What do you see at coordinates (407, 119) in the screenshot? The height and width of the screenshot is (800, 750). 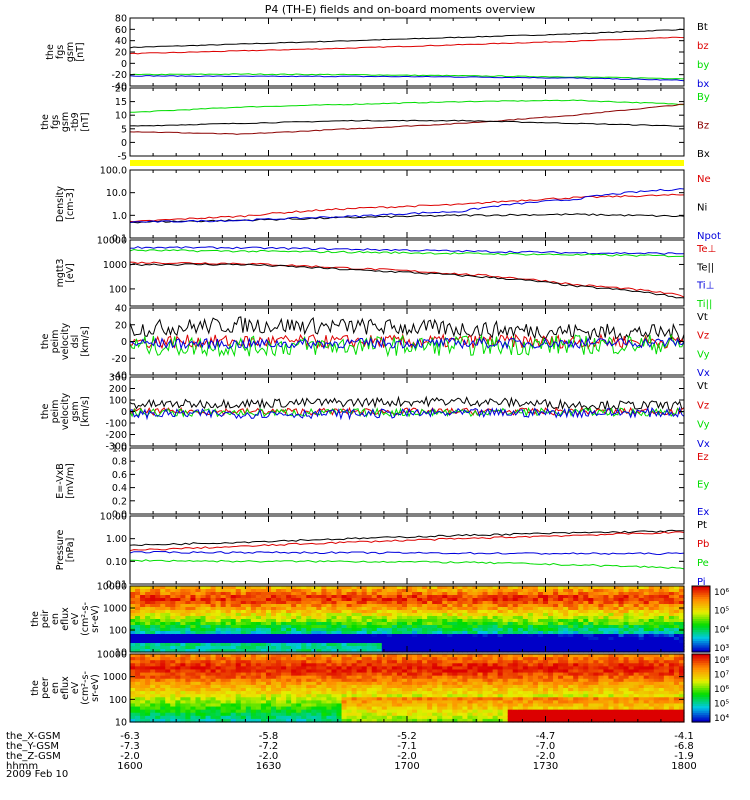 I see `series-line-bz` at bounding box center [407, 119].